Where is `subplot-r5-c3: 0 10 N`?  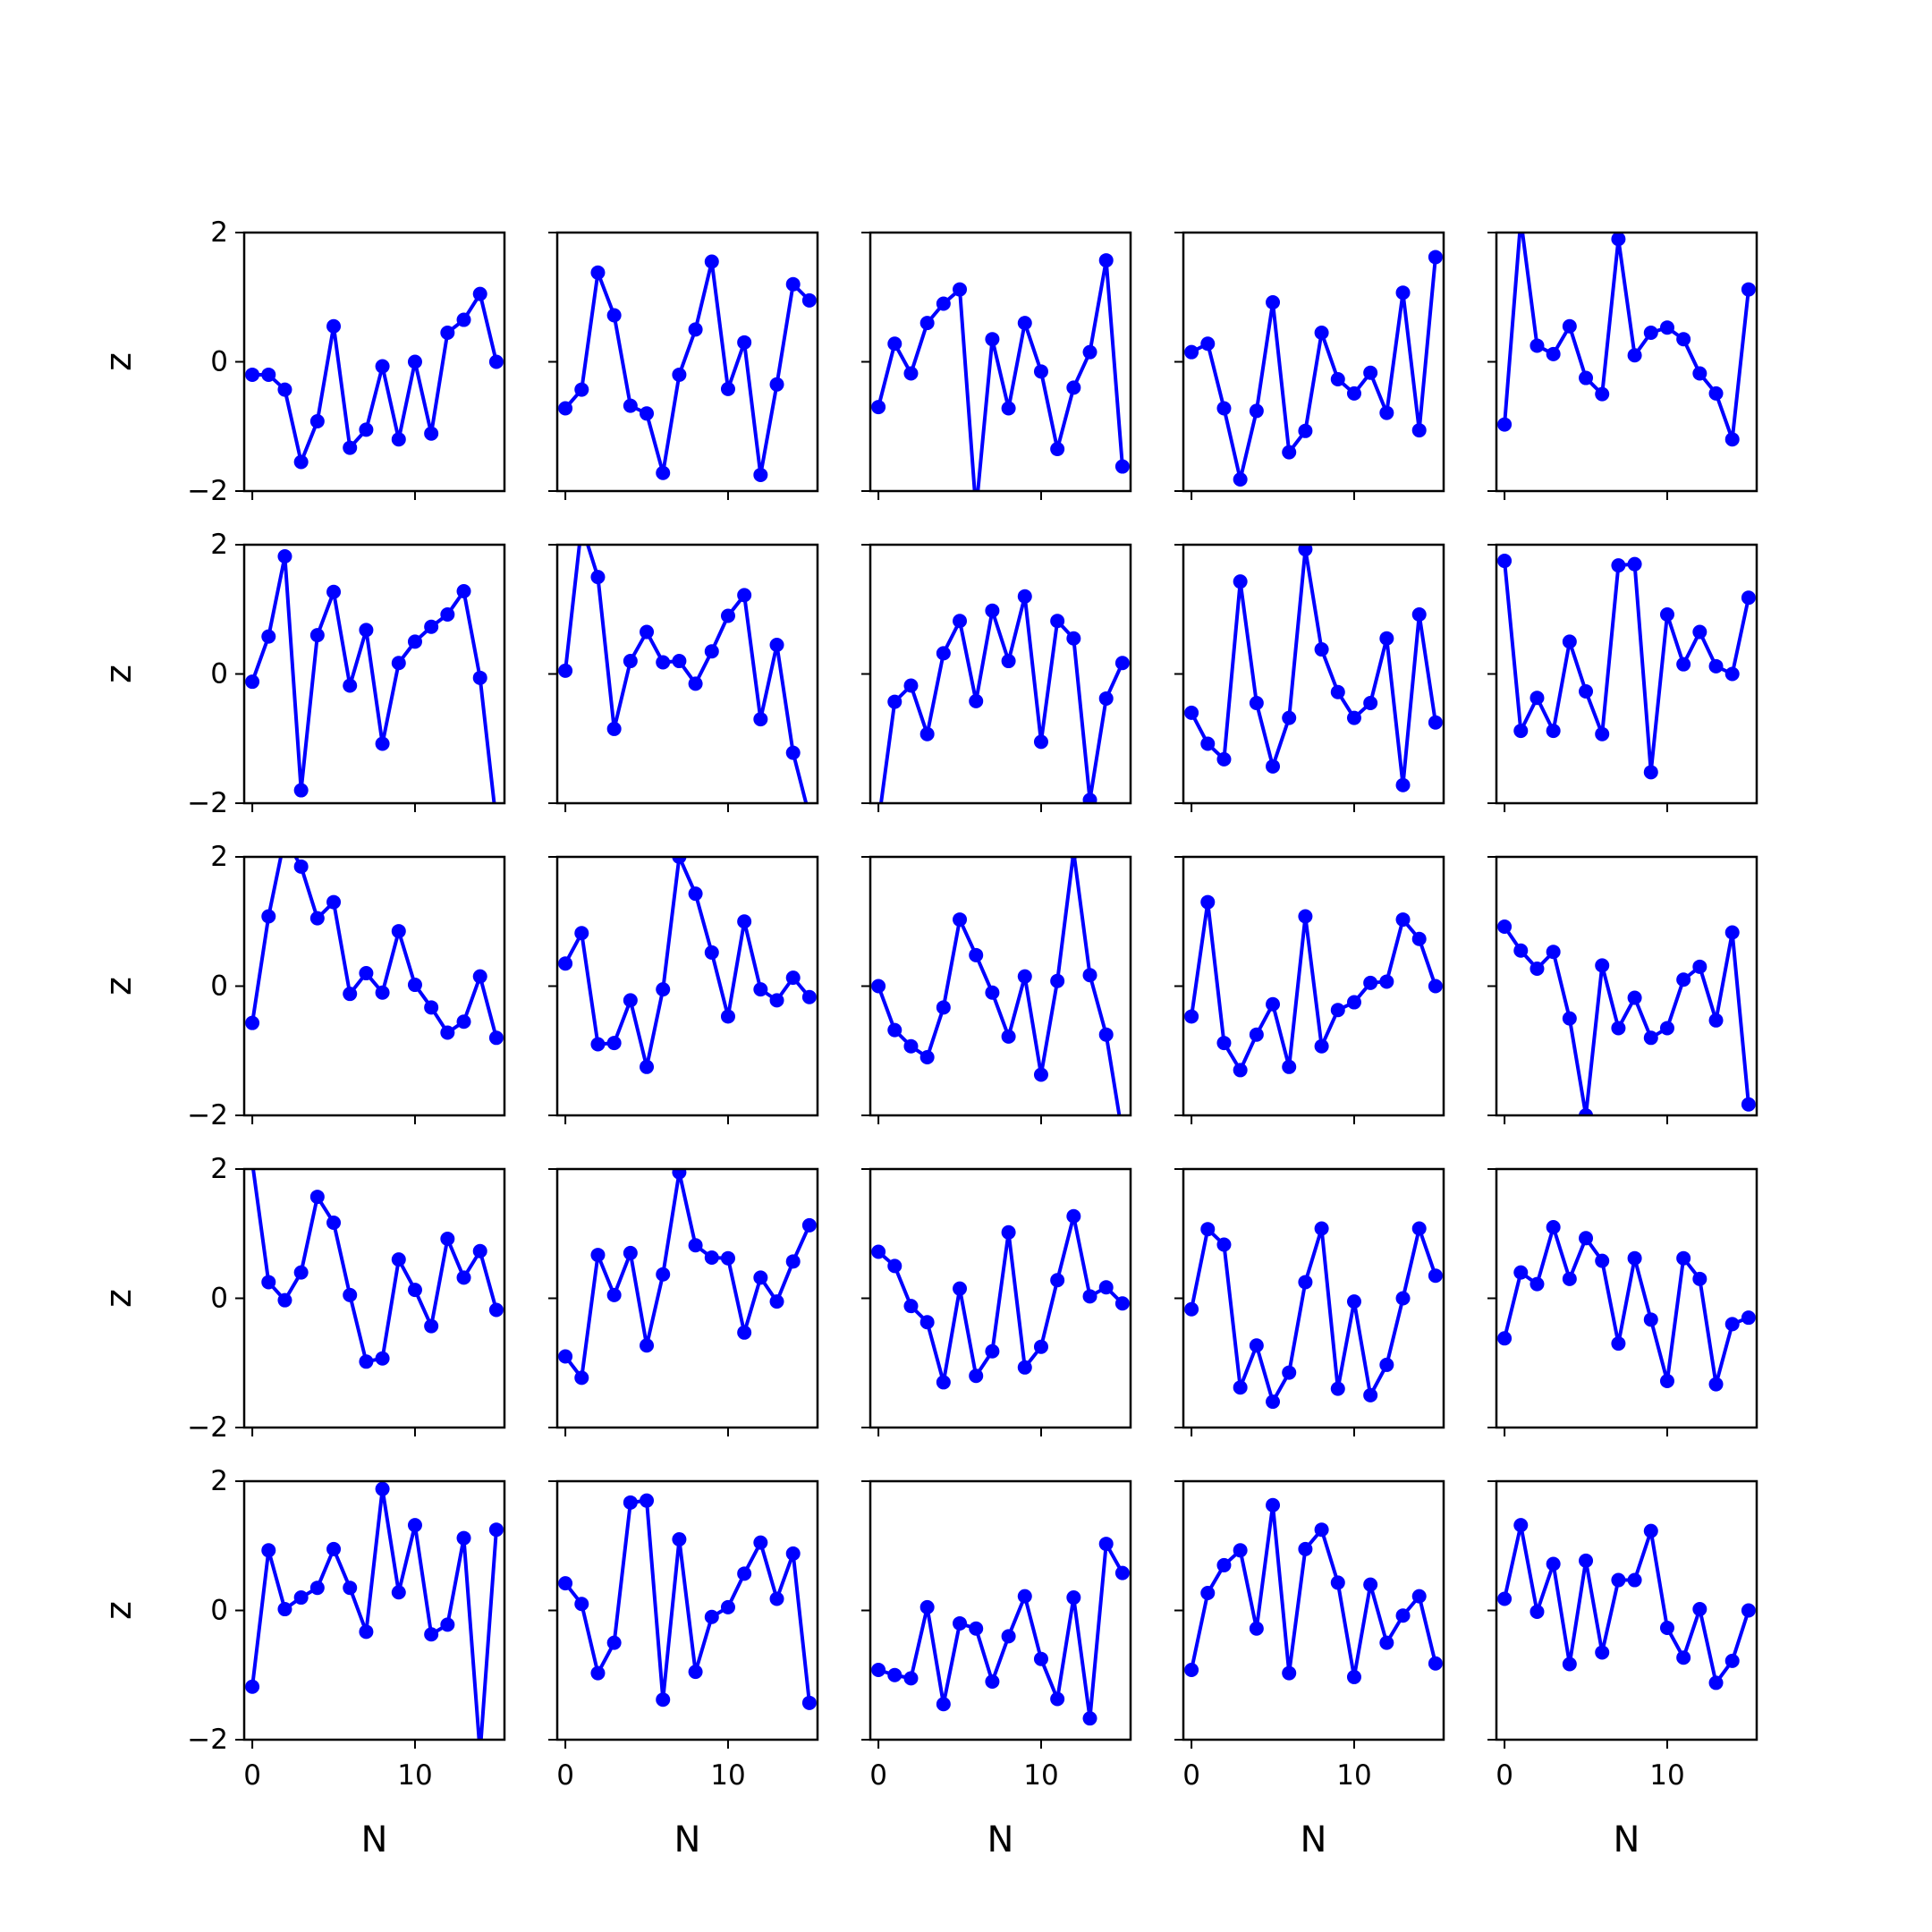 subplot-r5-c3: 0 10 N is located at coordinates (996, 1669).